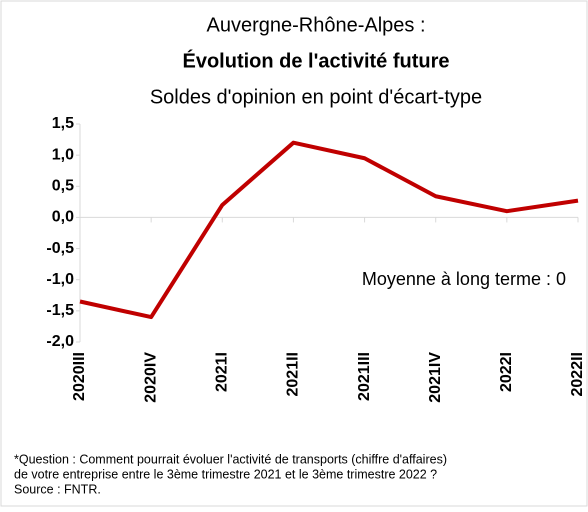 Image resolution: width=588 pixels, height=512 pixels. What do you see at coordinates (222, 372) in the screenshot?
I see `x-tick-label: 2021I` at bounding box center [222, 372].